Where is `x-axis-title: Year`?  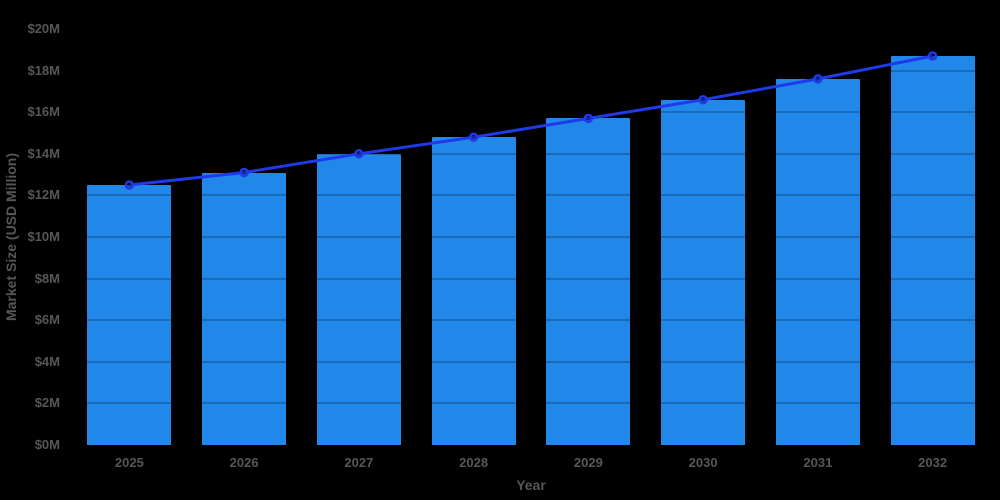
x-axis-title: Year is located at coordinates (531, 485).